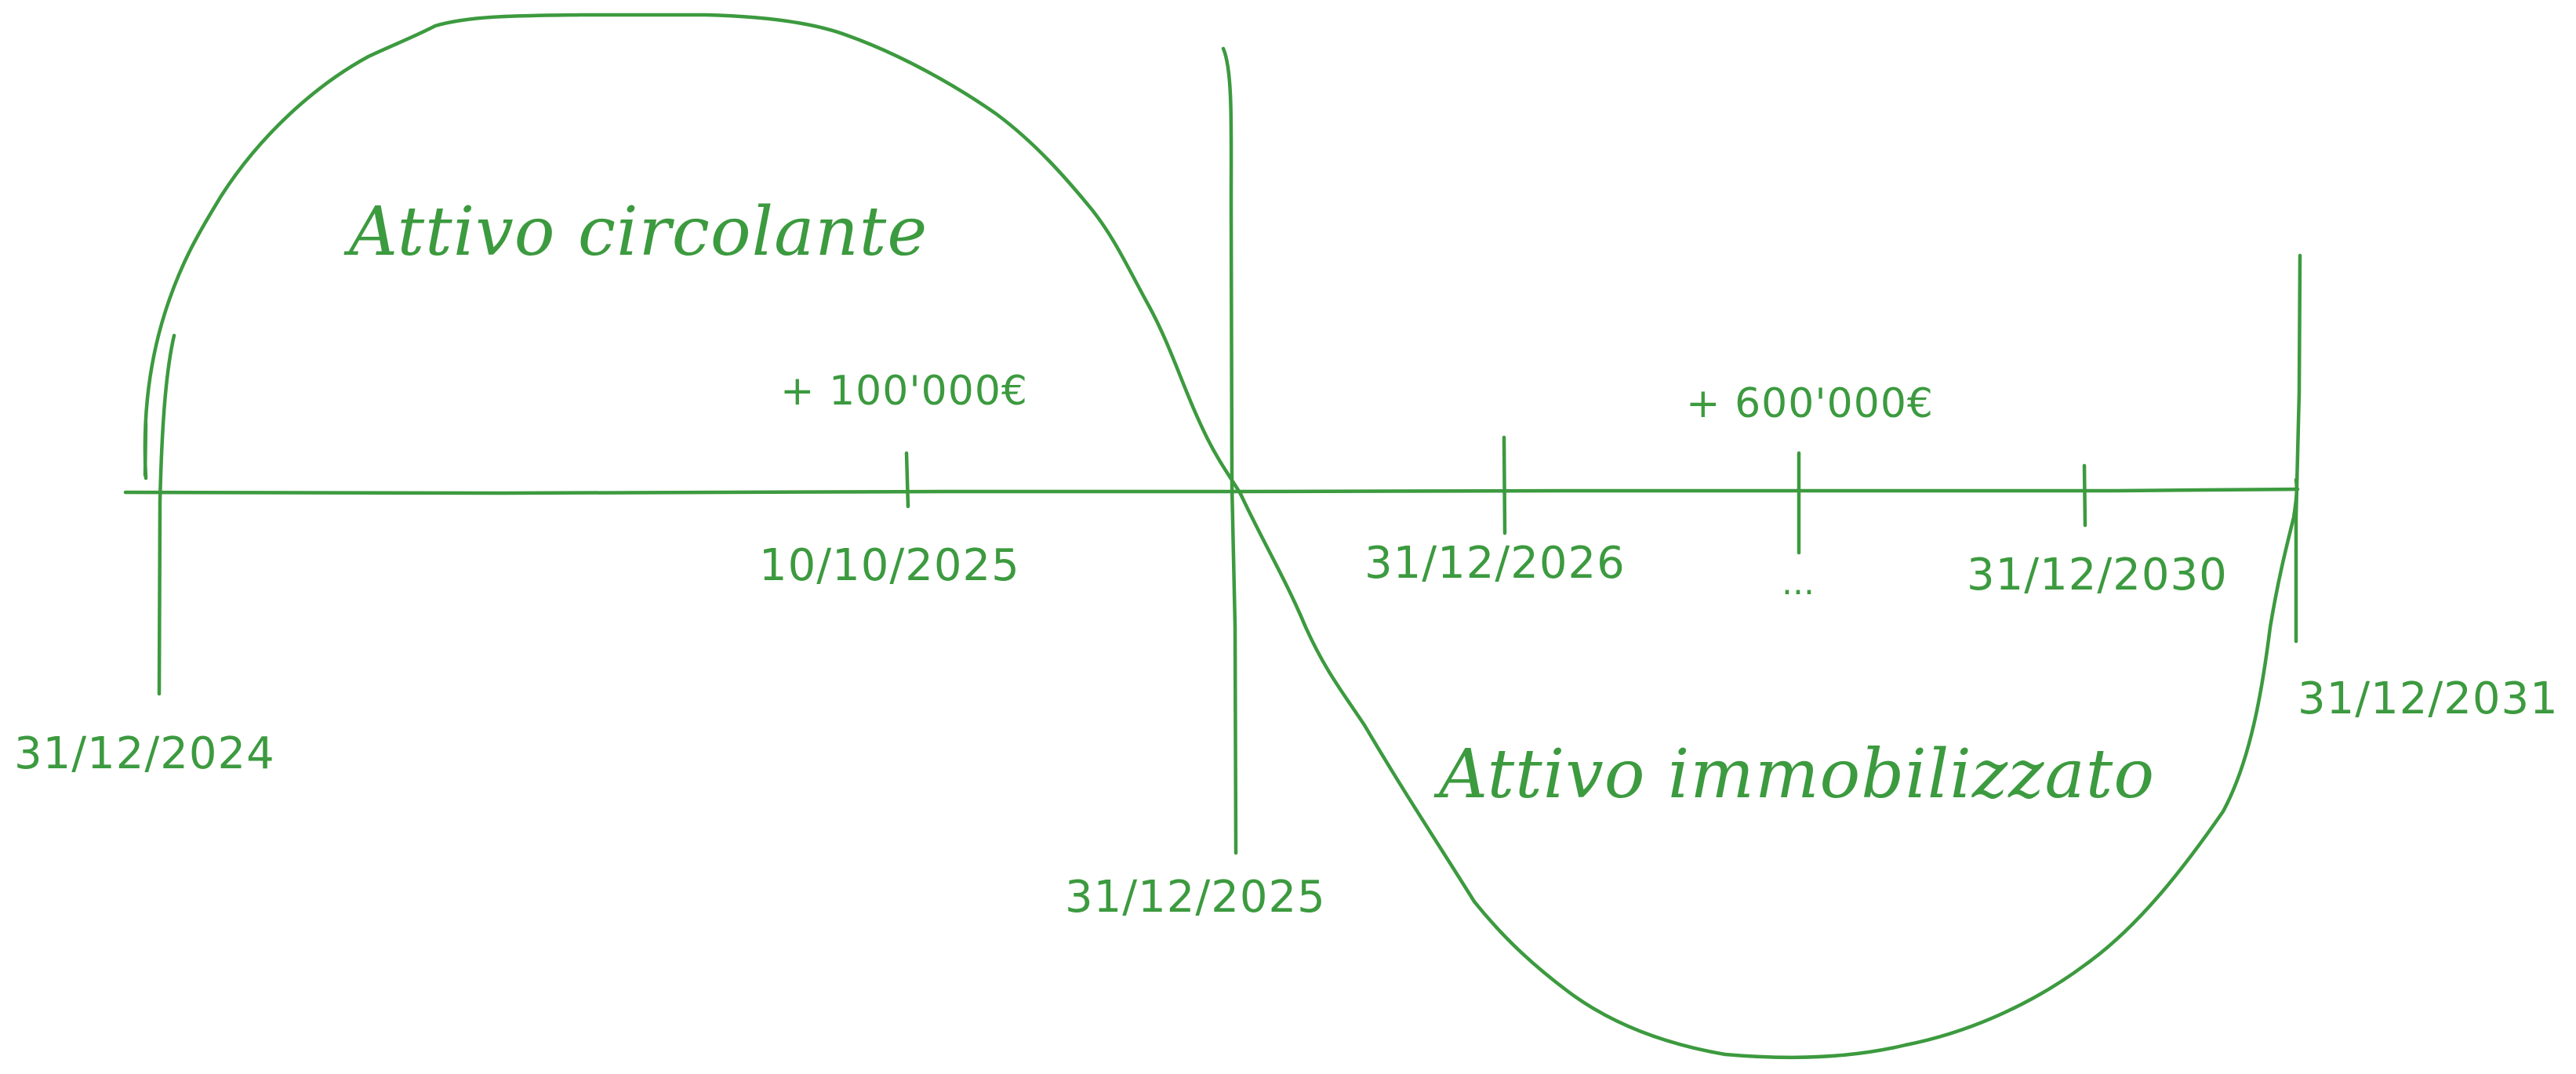  What do you see at coordinates (144, 753) in the screenshot?
I see `date-start-label: 31/12/2024` at bounding box center [144, 753].